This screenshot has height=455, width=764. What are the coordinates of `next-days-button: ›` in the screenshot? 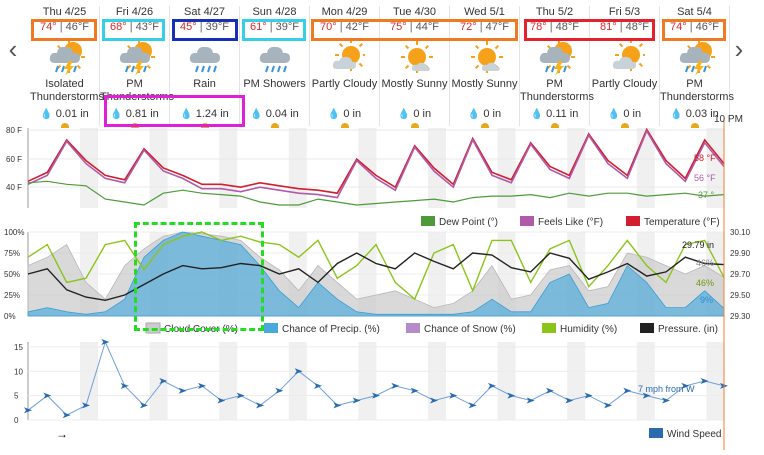 It's located at (739, 49).